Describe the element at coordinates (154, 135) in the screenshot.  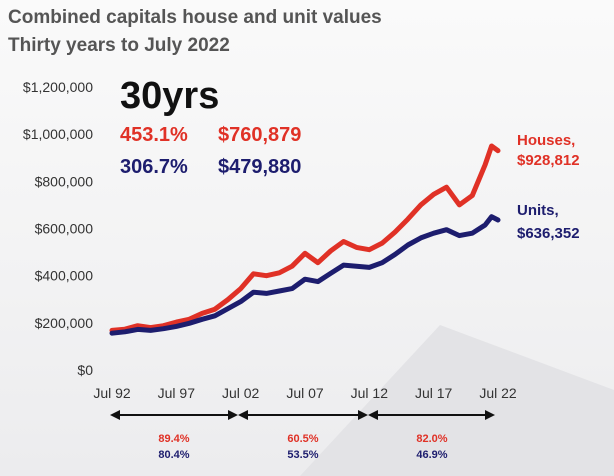
I see `house-growth-pct: 453.1%` at that location.